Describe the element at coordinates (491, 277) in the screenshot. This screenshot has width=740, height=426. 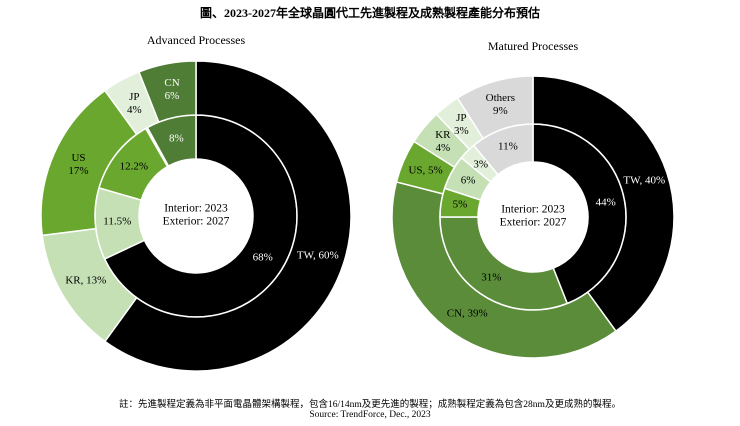
I see `data-label: 31%` at that location.